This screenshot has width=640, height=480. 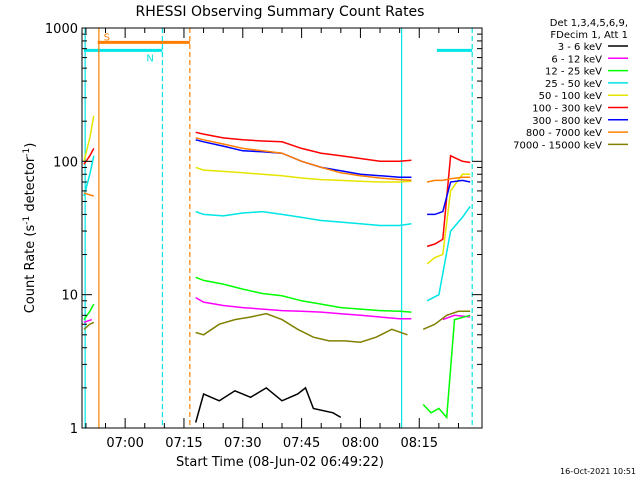 What do you see at coordinates (27, 152) in the screenshot?
I see `y-label-sup2: -1` at bounding box center [27, 152].